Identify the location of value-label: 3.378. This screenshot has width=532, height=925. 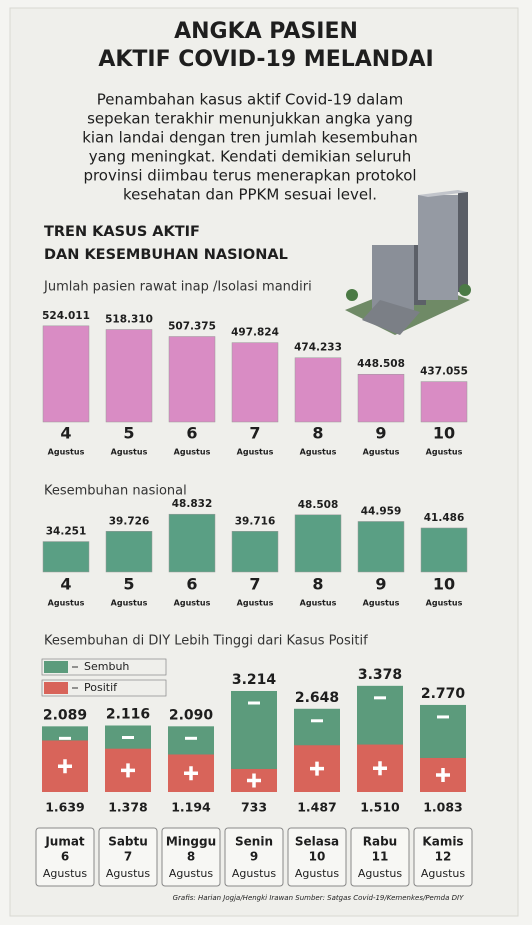
(380, 675).